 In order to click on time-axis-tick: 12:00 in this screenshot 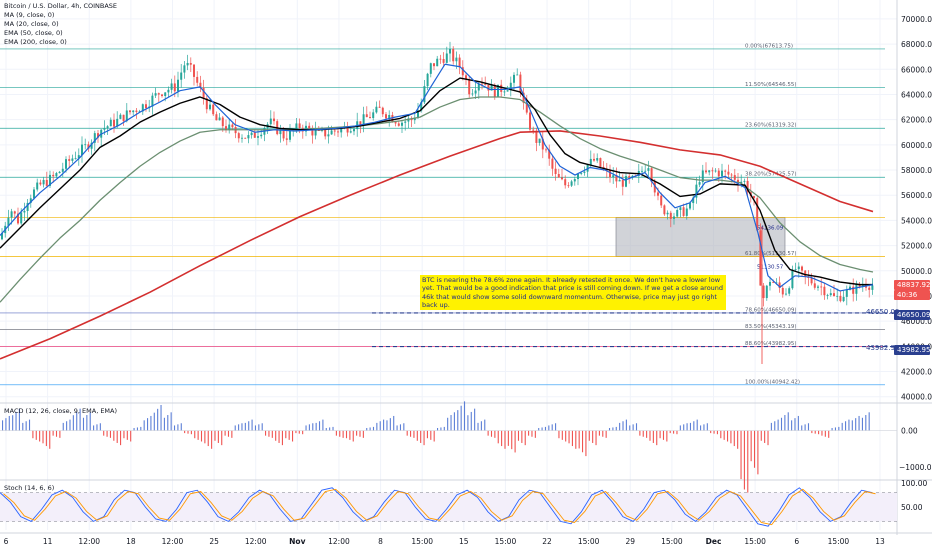, I will do `click(173, 541)`.